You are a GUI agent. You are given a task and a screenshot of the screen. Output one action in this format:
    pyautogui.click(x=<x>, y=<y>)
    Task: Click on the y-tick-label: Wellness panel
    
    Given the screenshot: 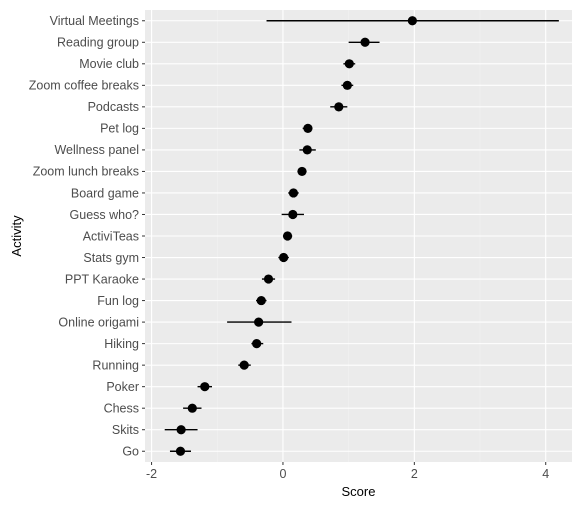 What is the action you would take?
    pyautogui.click(x=96, y=150)
    